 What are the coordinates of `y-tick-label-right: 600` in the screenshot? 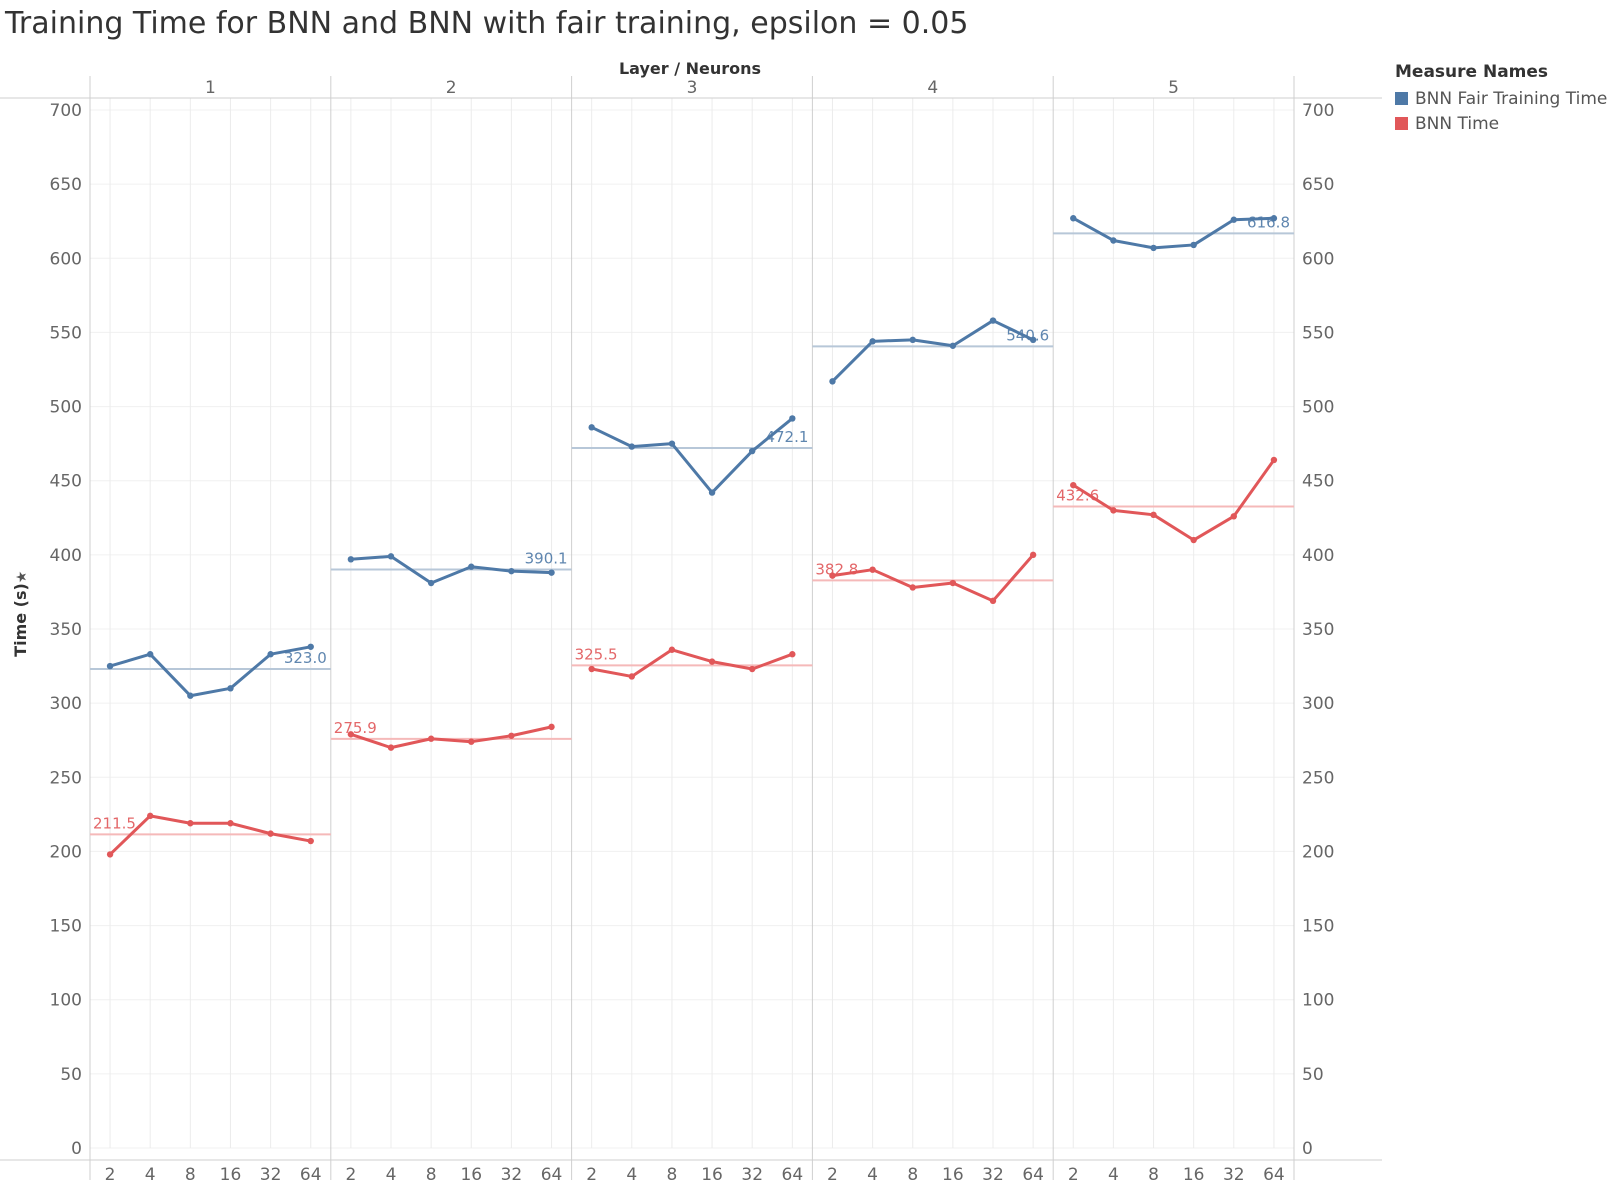 It's located at (1318, 259).